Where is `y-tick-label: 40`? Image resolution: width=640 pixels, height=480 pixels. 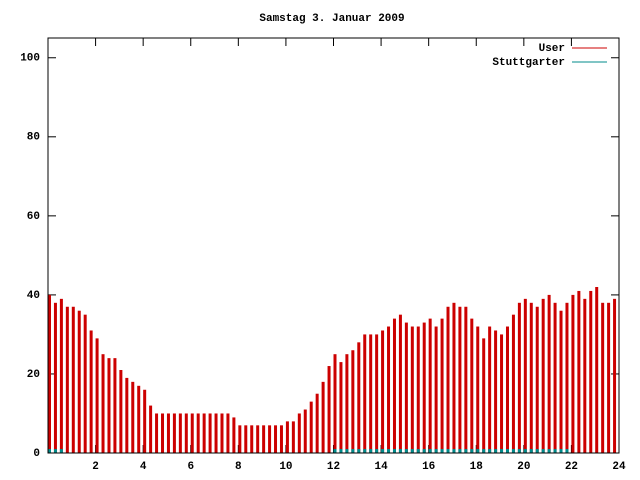 y-tick-label: 40 is located at coordinates (33, 296).